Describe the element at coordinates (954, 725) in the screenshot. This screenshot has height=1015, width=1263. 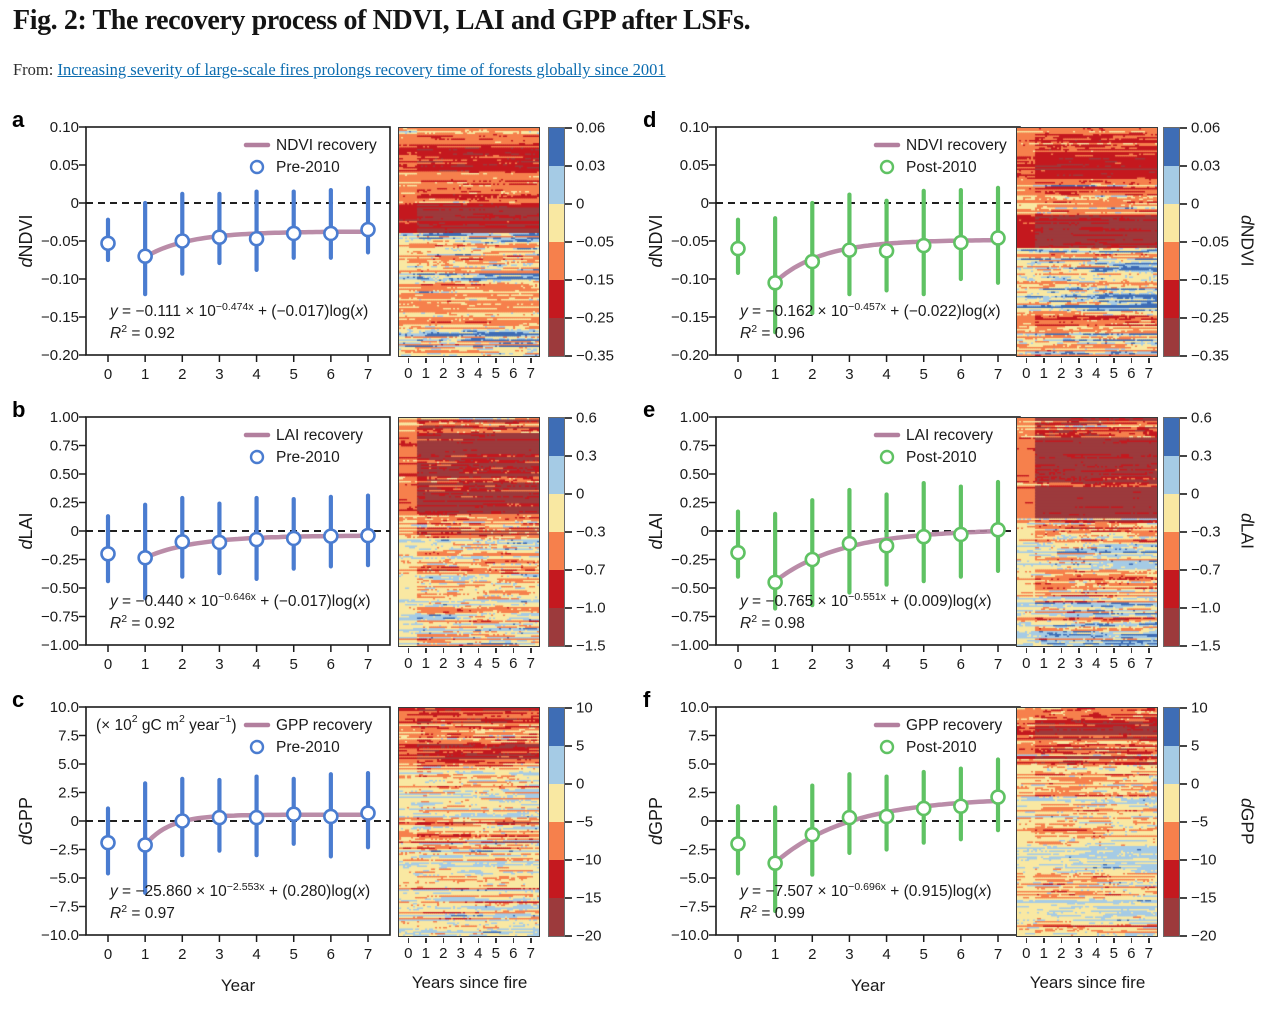
I see `legend-line-label: GPP recovery` at that location.